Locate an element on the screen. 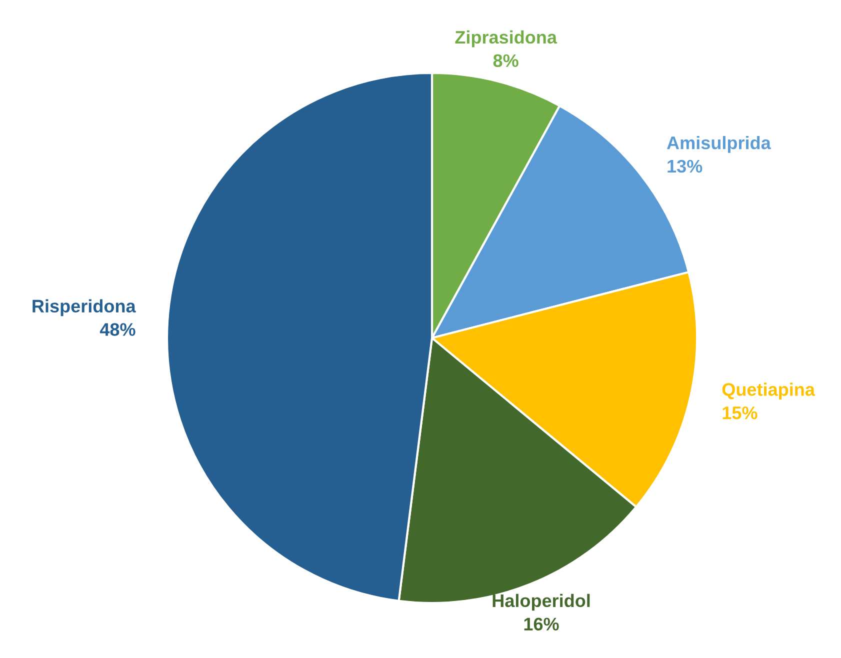 The width and height of the screenshot is (841, 658). data-label: 48% is located at coordinates (118, 329).